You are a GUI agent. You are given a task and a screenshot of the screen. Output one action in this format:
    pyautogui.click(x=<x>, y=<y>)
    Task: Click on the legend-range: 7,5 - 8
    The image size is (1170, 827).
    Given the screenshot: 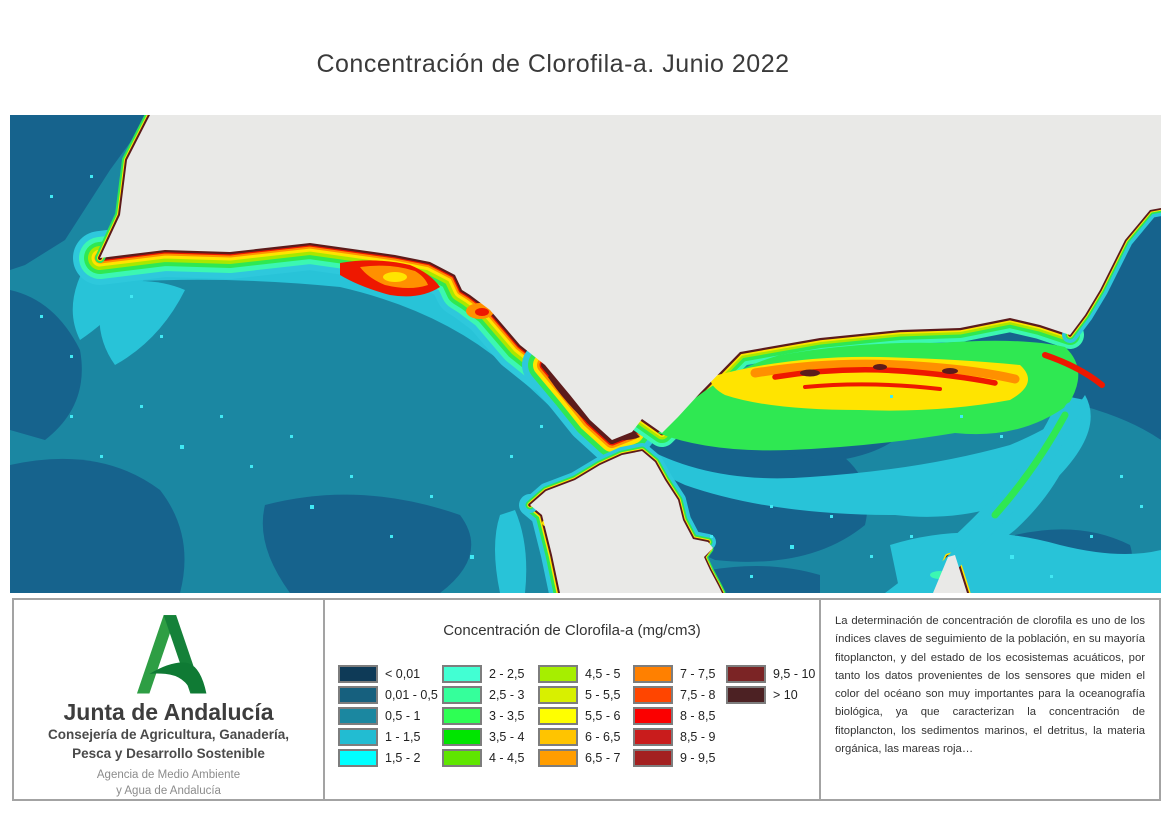 What is the action you would take?
    pyautogui.click(x=698, y=694)
    